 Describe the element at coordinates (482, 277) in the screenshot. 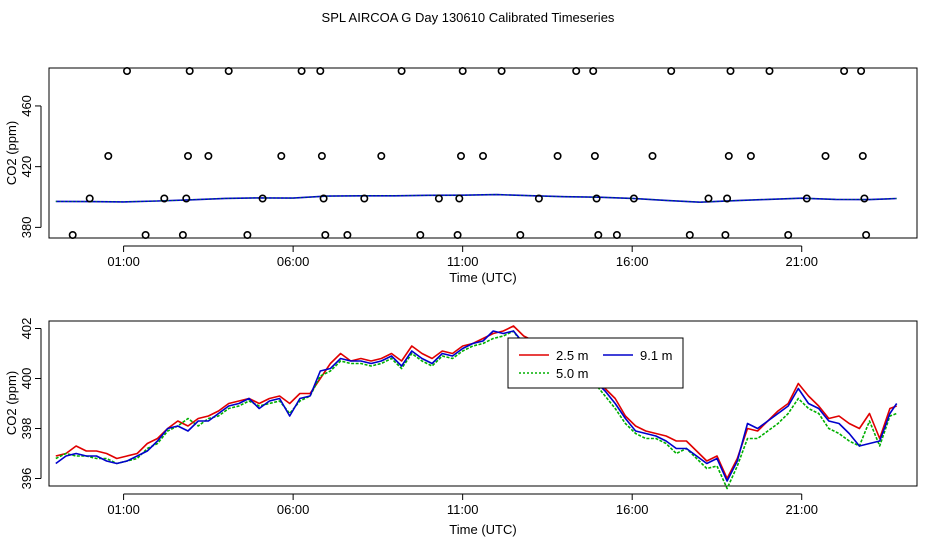

I see `top-x-axis-label: Time (UTC)` at that location.